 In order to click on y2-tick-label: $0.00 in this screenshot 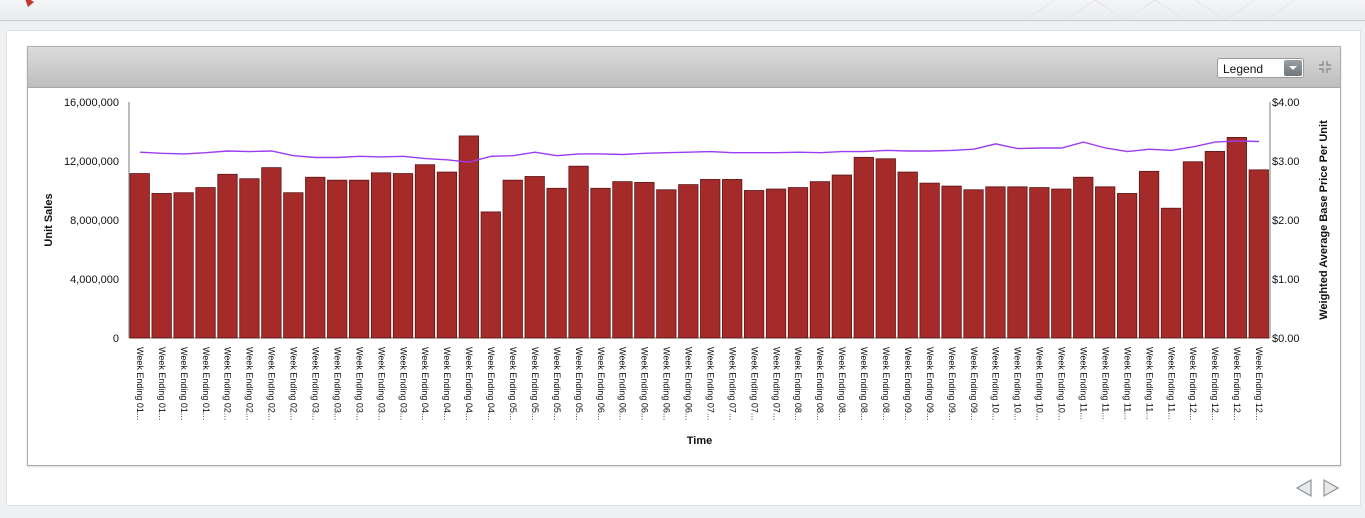, I will do `click(1286, 339)`.